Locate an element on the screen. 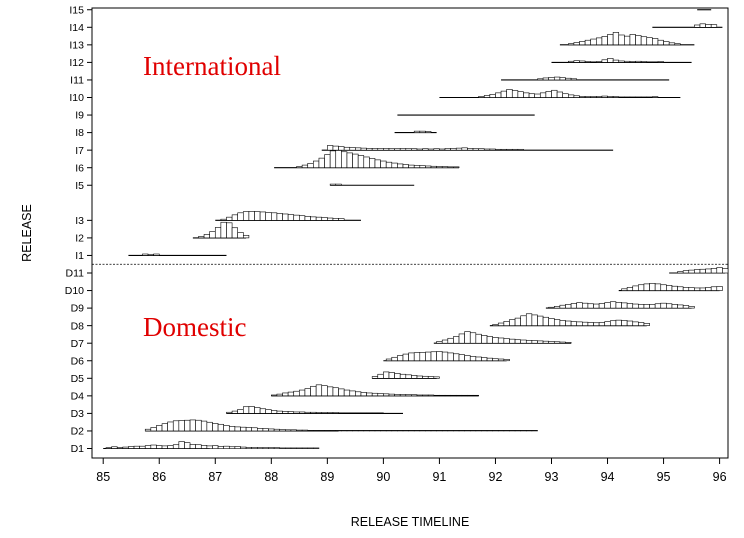 The width and height of the screenshot is (744, 538). y-tick-label: D8 is located at coordinates (78, 326).